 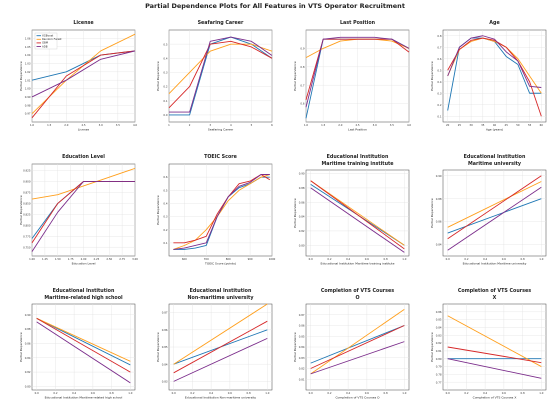 What do you see at coordinates (323, 125) in the screenshot?
I see `x-tick-label: 1.5` at bounding box center [323, 125].